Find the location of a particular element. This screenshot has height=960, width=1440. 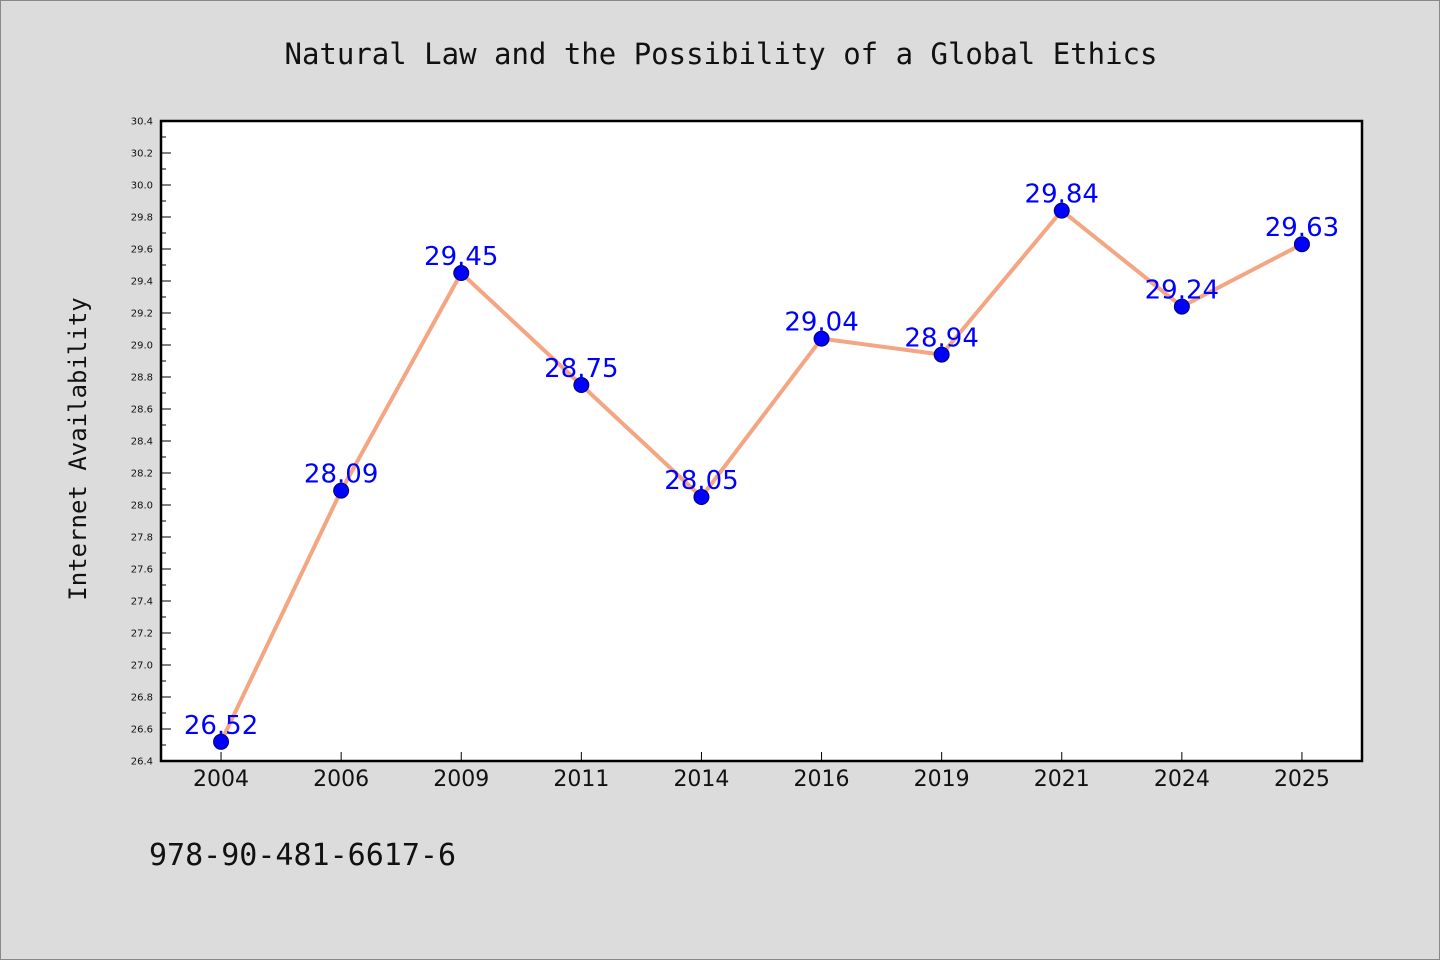

data-label: 29.63 is located at coordinates (1302, 228).